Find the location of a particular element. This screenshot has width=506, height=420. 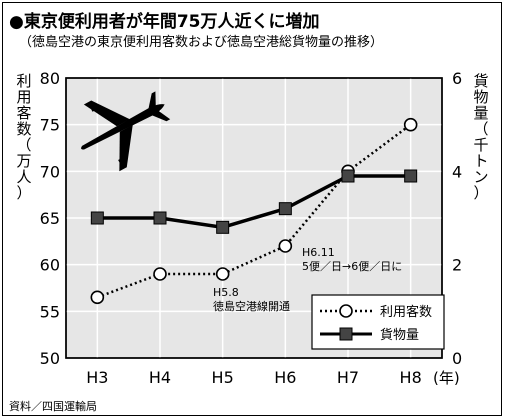

right-axis-label: 貨物量（千トン） is located at coordinates (480, 137).